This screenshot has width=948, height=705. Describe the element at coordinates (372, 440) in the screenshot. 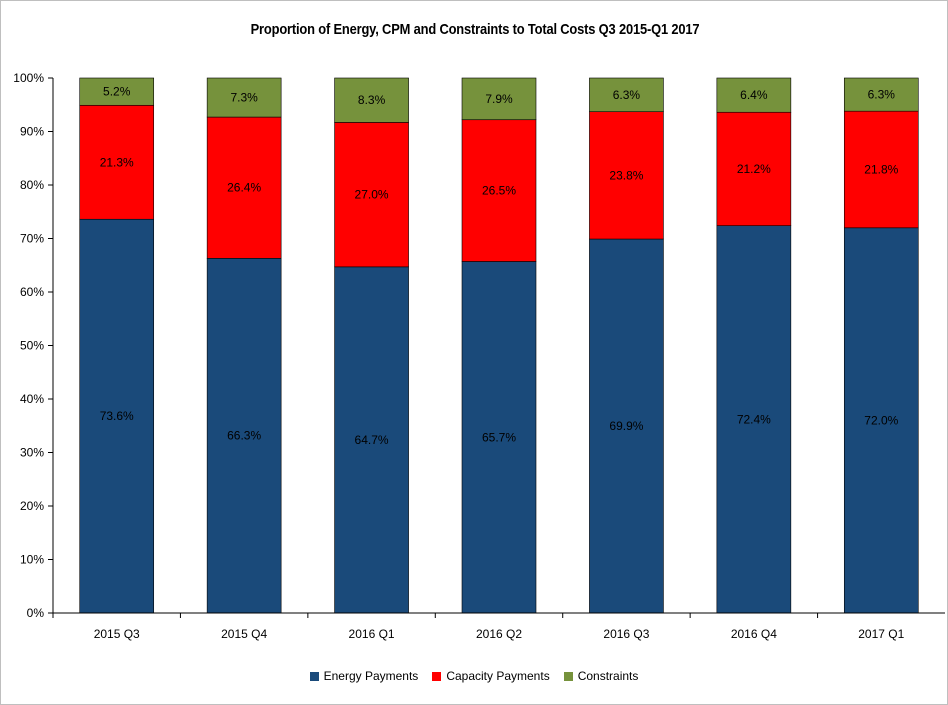

I see `data-label-energy: 64.7%` at that location.